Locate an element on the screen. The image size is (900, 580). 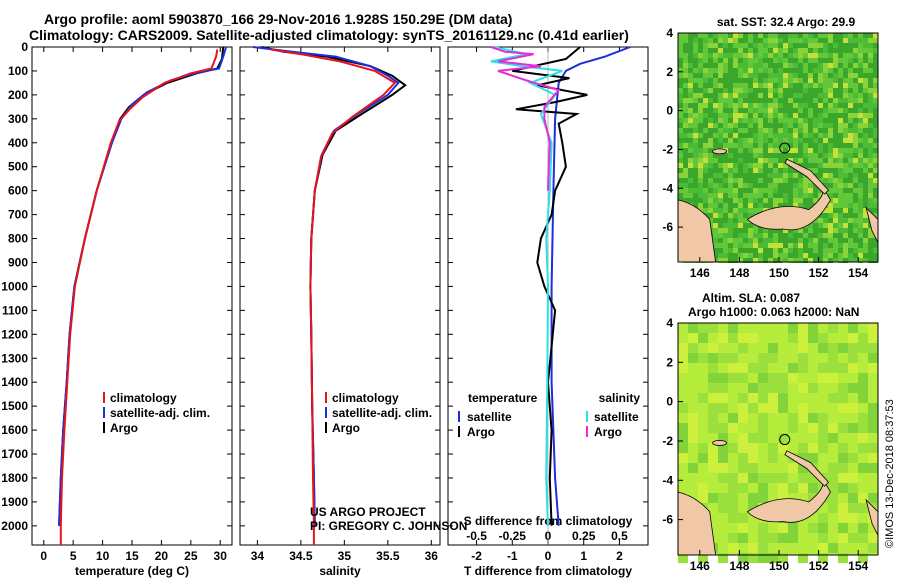
map-xtick-label: 146 is located at coordinates (700, 566).